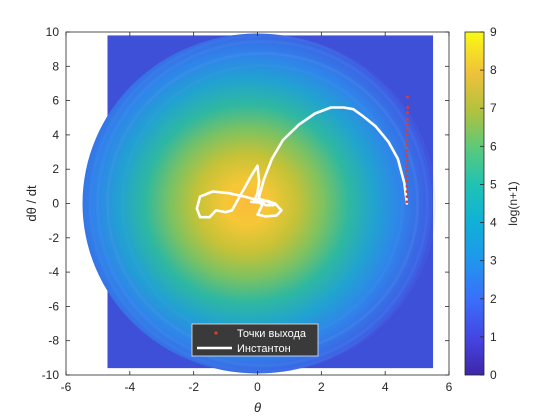 The image size is (560, 420). What do you see at coordinates (193, 387) in the screenshot?
I see `x-tick-label: -2` at bounding box center [193, 387].